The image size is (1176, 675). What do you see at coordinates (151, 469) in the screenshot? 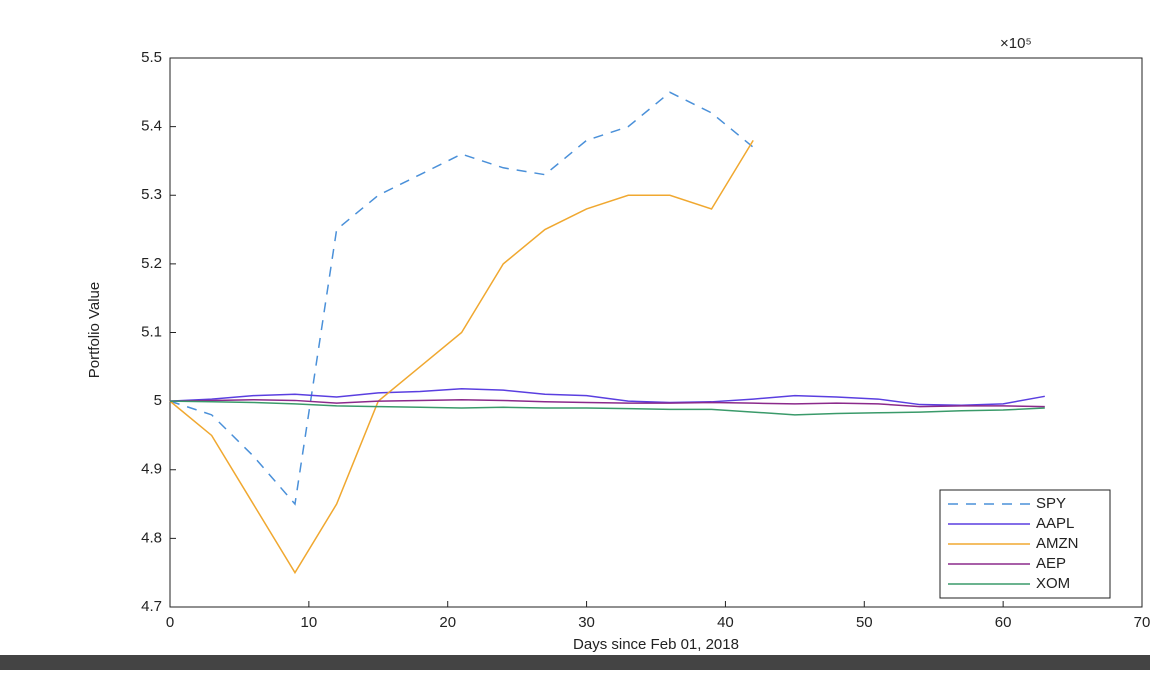
I see `y-tick-label: 4.9` at bounding box center [151, 469].